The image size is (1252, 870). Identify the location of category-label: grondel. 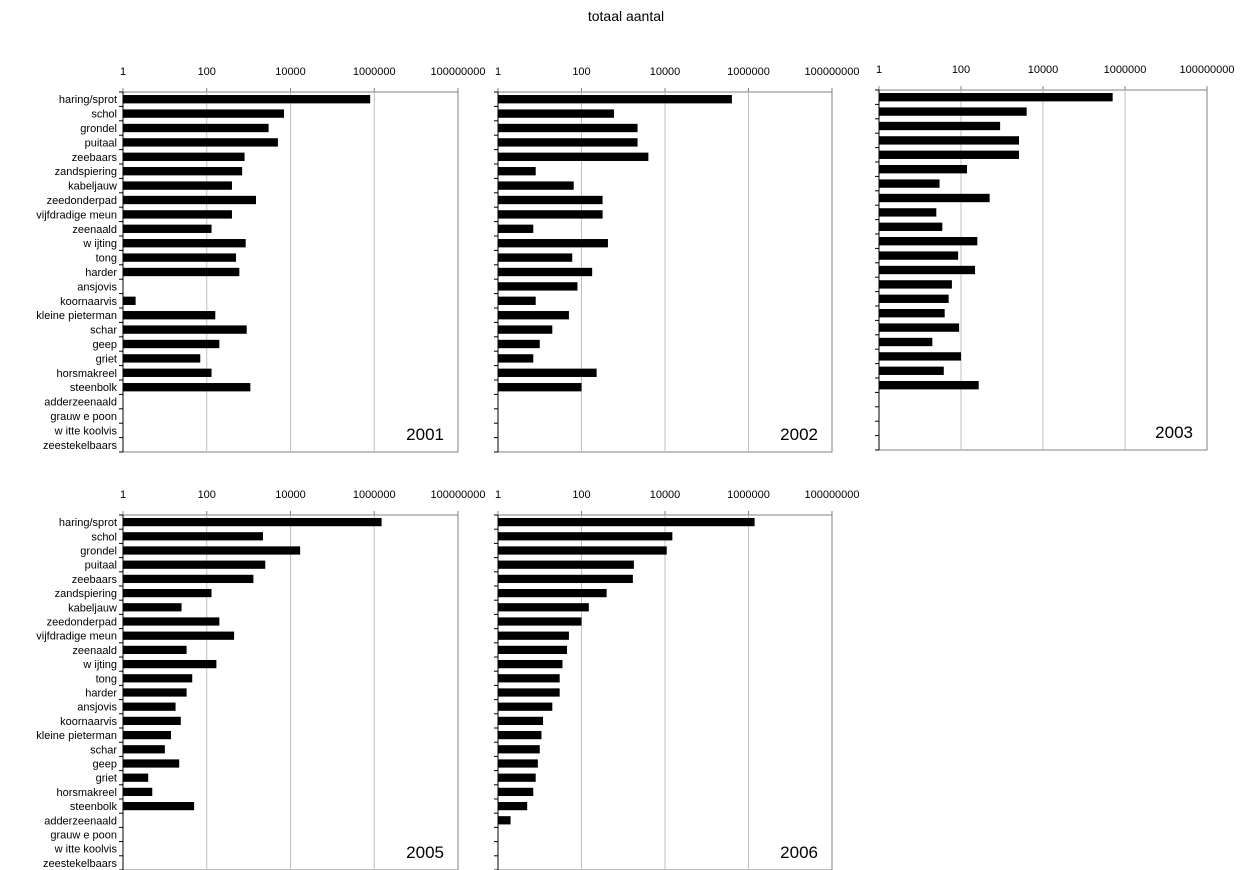
(98, 552).